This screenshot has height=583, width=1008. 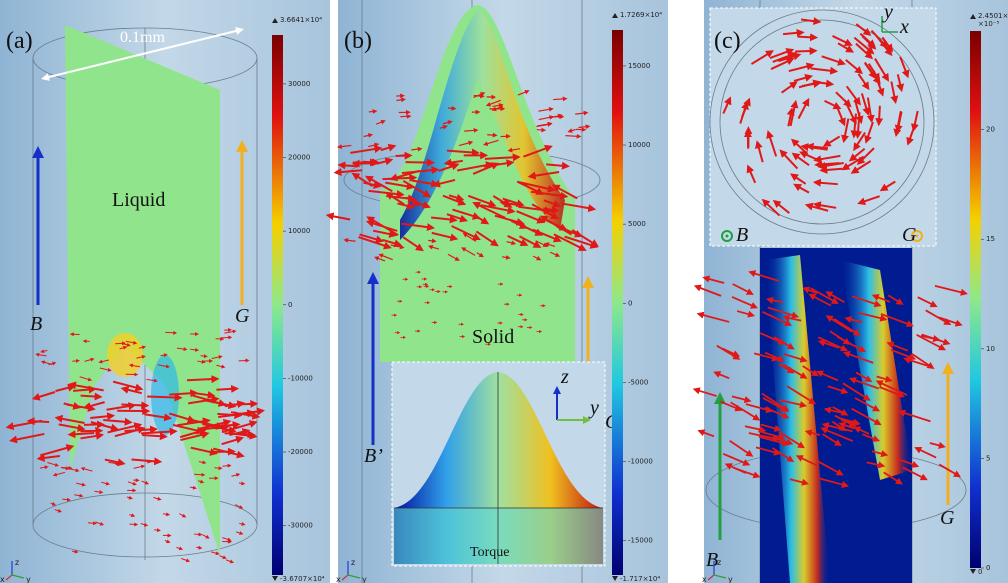 What do you see at coordinates (462, 217) in the screenshot?
I see `flow-arrows` at bounding box center [462, 217].